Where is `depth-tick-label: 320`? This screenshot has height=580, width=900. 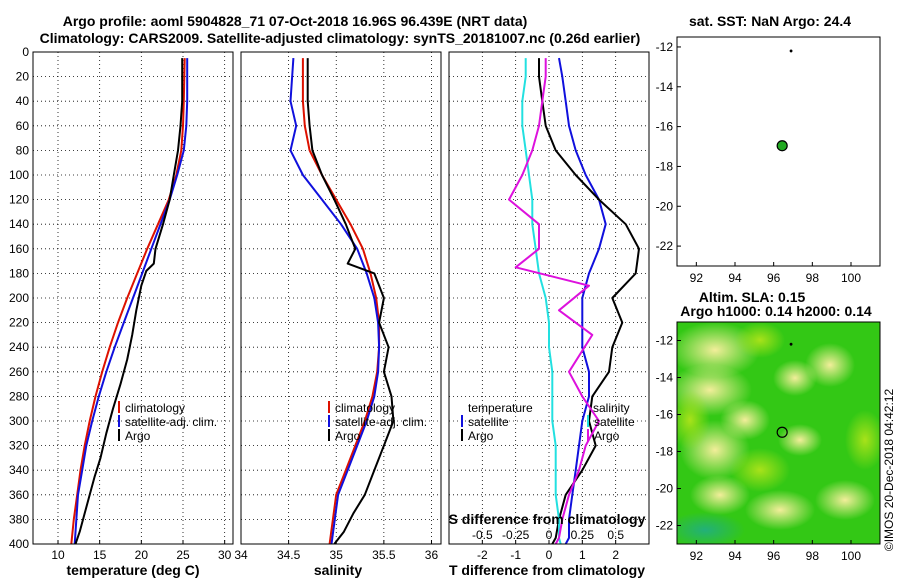
depth-tick-label: 320 is located at coordinates (19, 446).